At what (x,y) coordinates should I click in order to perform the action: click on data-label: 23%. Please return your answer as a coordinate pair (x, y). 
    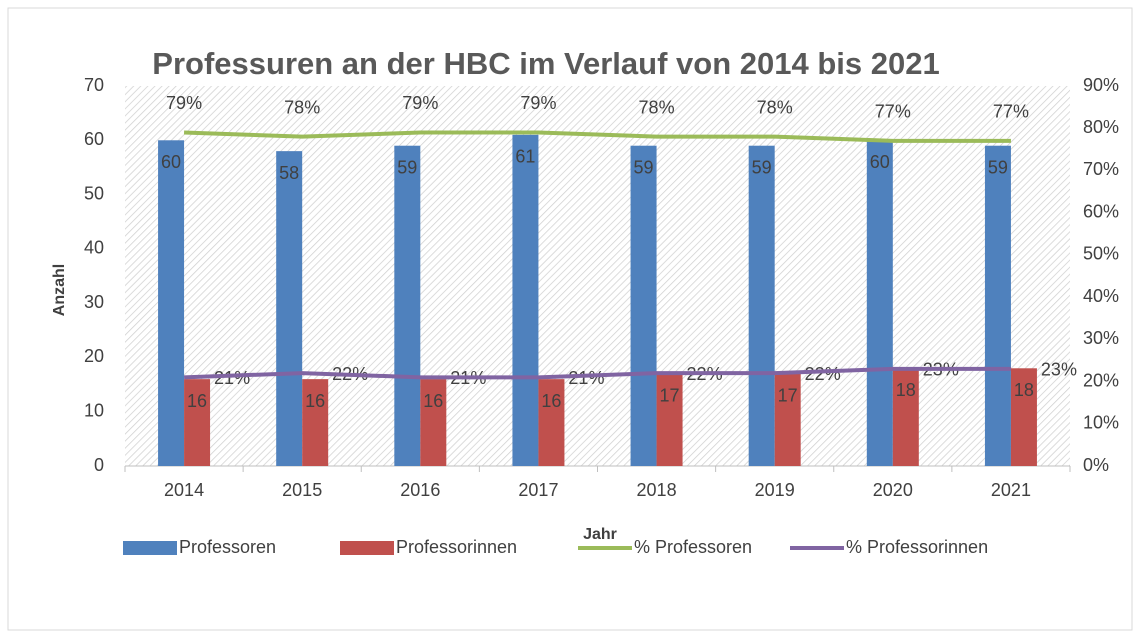
    Looking at the image, I should click on (1059, 370).